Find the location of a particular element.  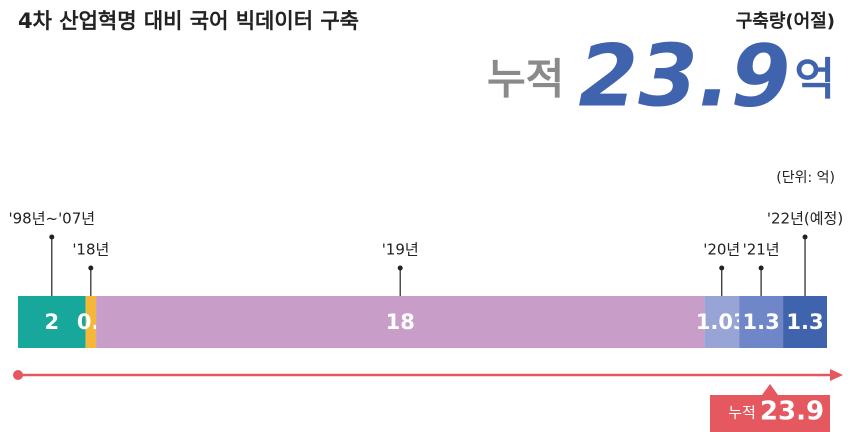

callout-box is located at coordinates (770, 408).